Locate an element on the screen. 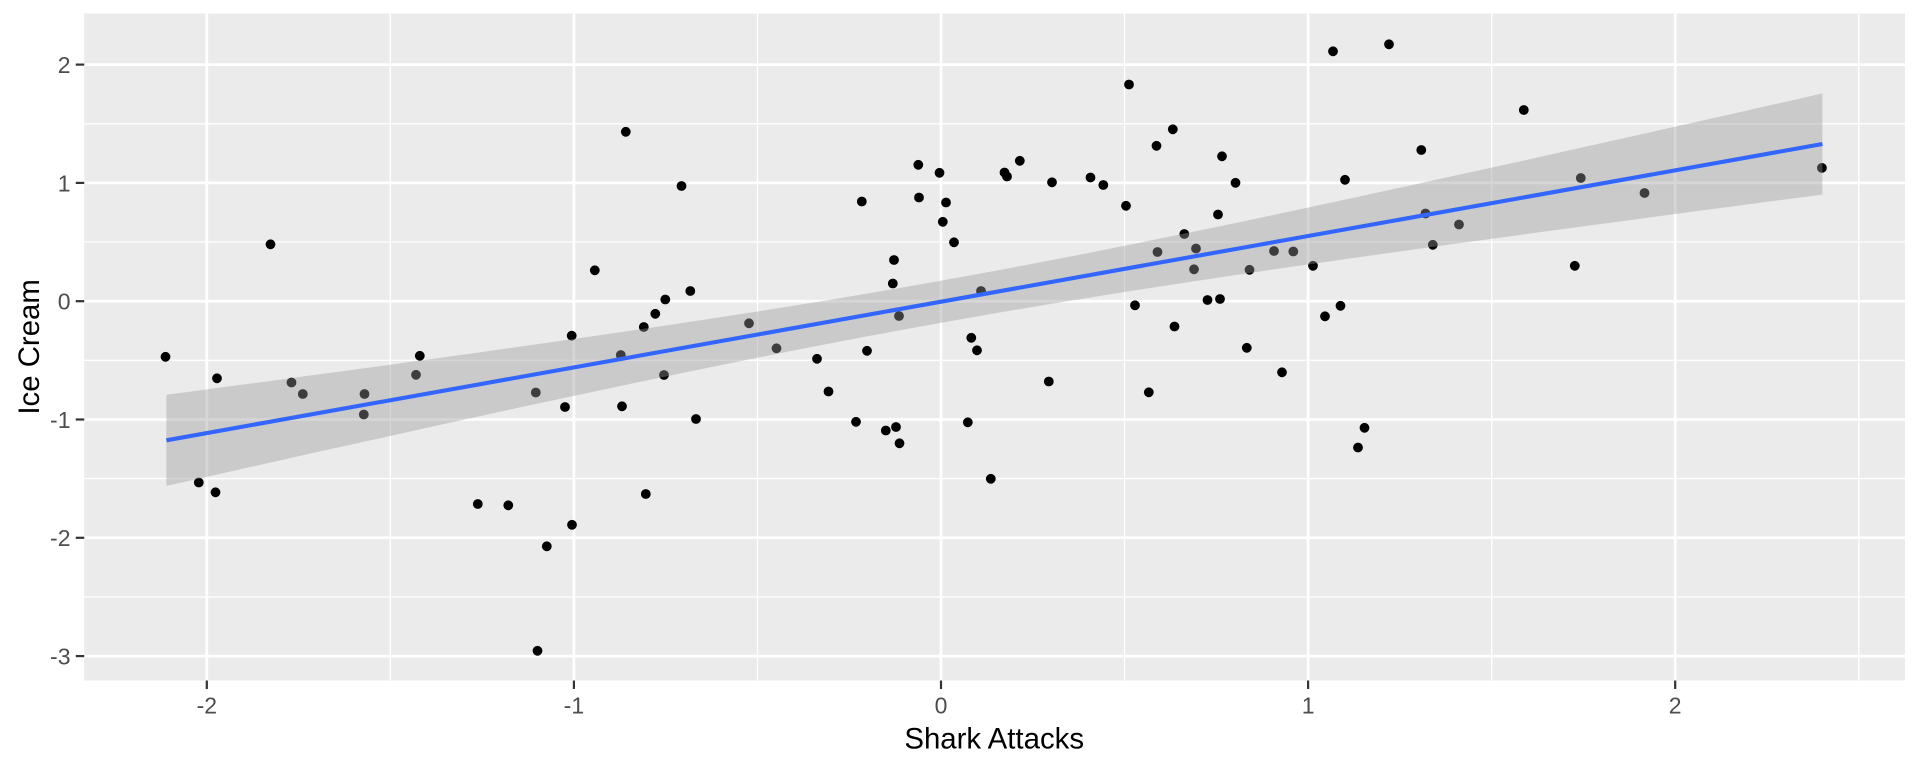 This screenshot has height=768, width=1920. svg-text: Ice Cream is located at coordinates (29, 347).